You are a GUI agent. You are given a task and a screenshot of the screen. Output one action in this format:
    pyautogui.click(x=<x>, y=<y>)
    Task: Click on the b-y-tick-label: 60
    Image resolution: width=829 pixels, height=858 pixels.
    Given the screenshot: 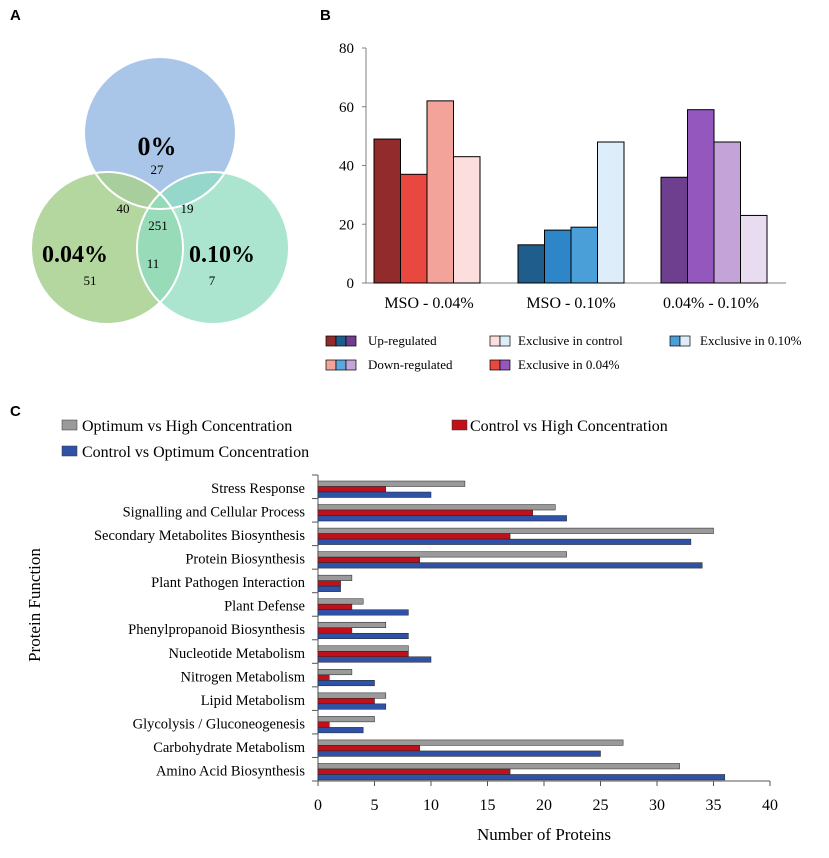 What is the action you would take?
    pyautogui.click(x=346, y=108)
    